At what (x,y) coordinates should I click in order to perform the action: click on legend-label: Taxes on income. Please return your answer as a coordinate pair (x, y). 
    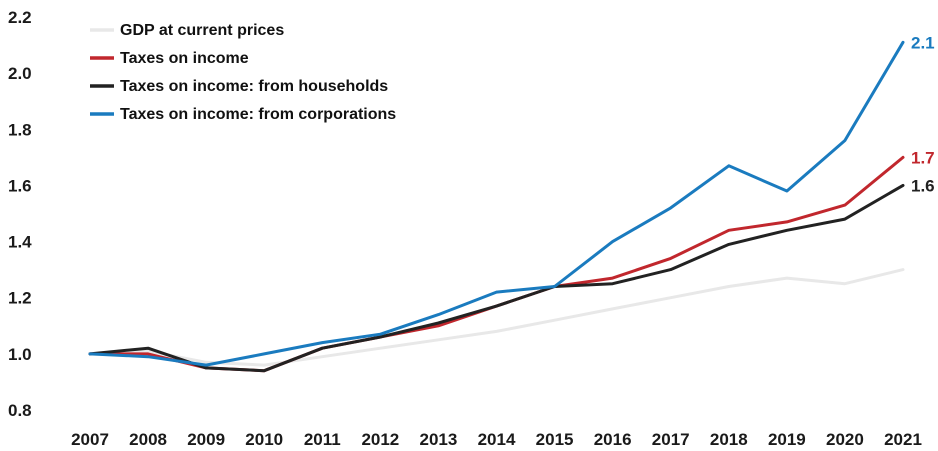
    Looking at the image, I should click on (184, 58).